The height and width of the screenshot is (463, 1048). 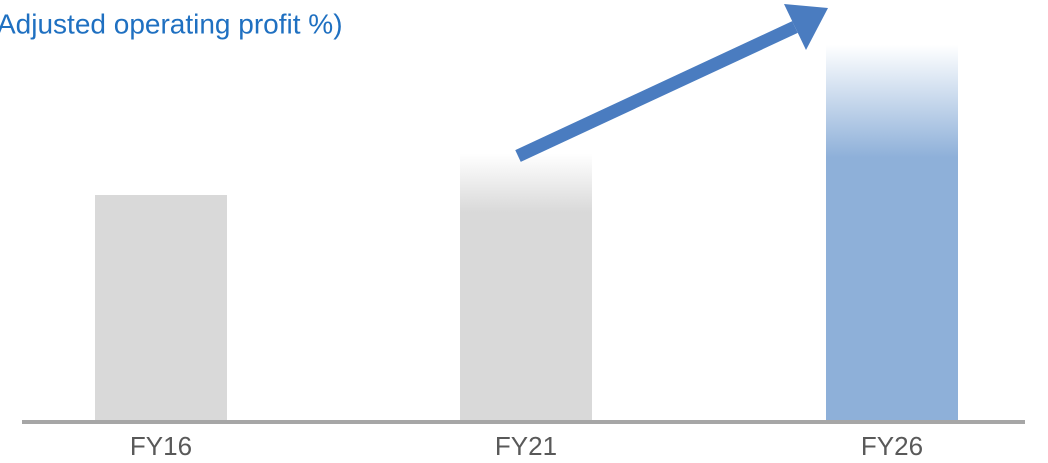 I want to click on chart-title: Adjusted operating profit %), so click(x=171, y=23).